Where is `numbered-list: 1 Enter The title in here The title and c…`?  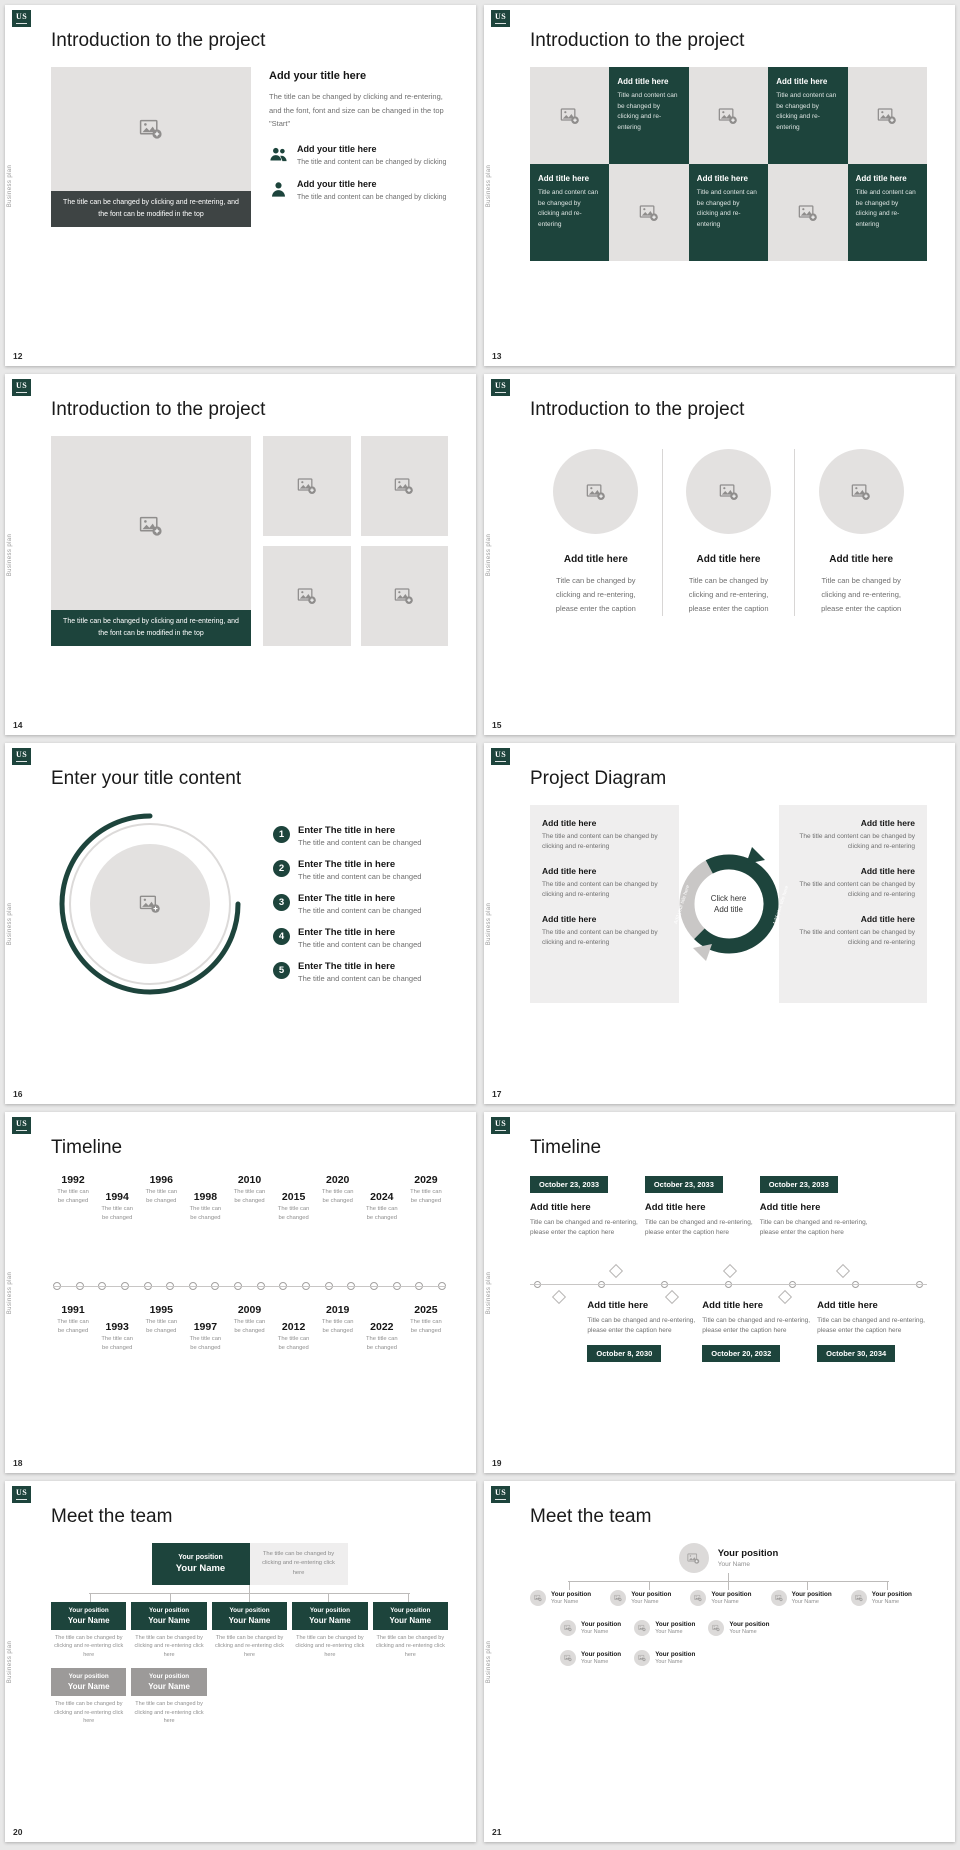
numbered-list: 1 Enter The title in here The title and c… is located at coordinates (360, 904).